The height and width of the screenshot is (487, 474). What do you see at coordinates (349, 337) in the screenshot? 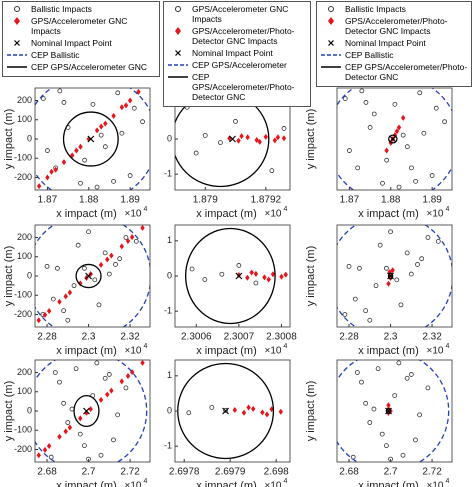
I see `x-tick-label: 2.28` at bounding box center [349, 337].